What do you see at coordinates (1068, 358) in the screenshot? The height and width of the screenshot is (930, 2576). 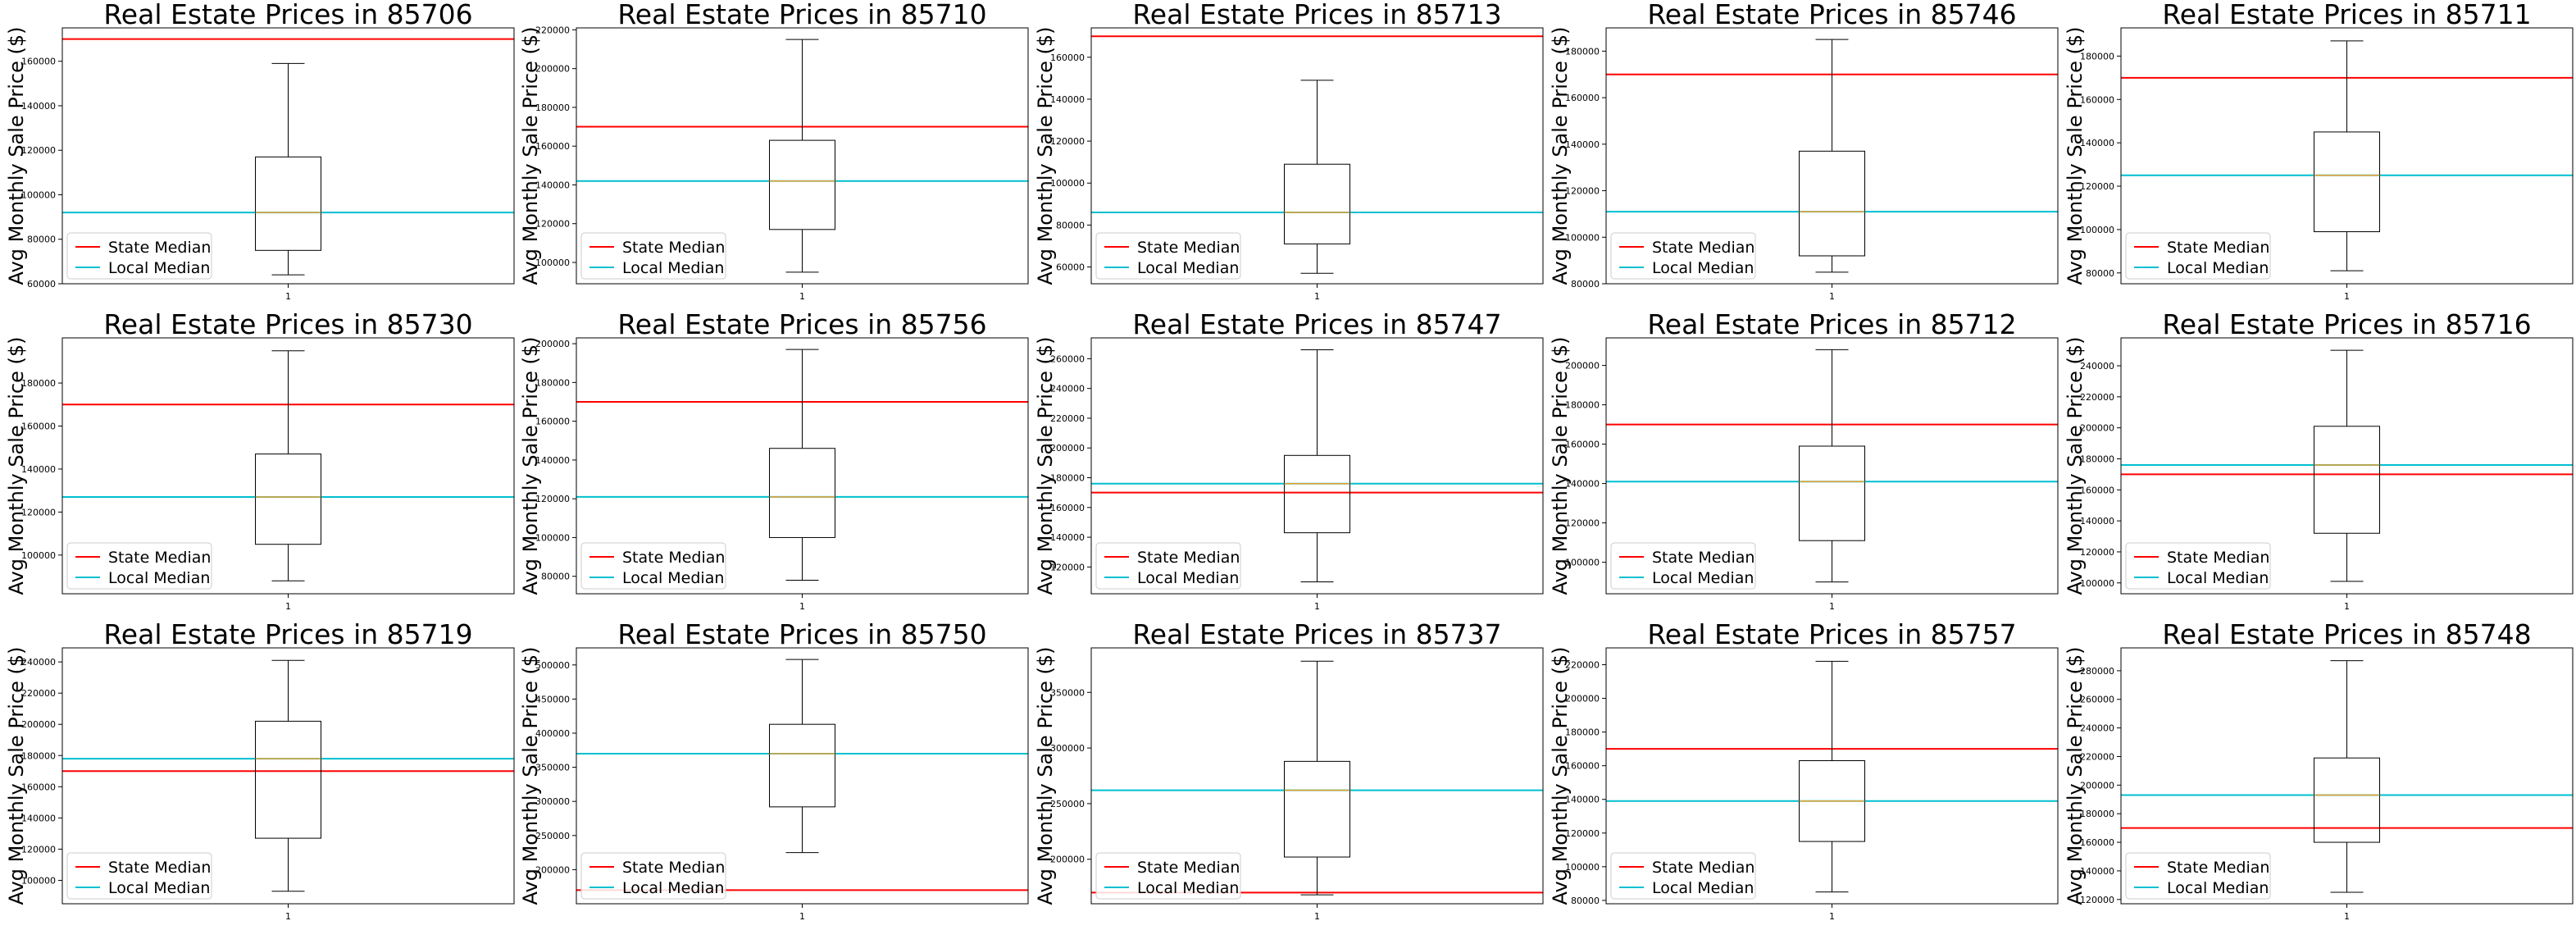 I see `y-tick-label: 260000` at bounding box center [1068, 358].